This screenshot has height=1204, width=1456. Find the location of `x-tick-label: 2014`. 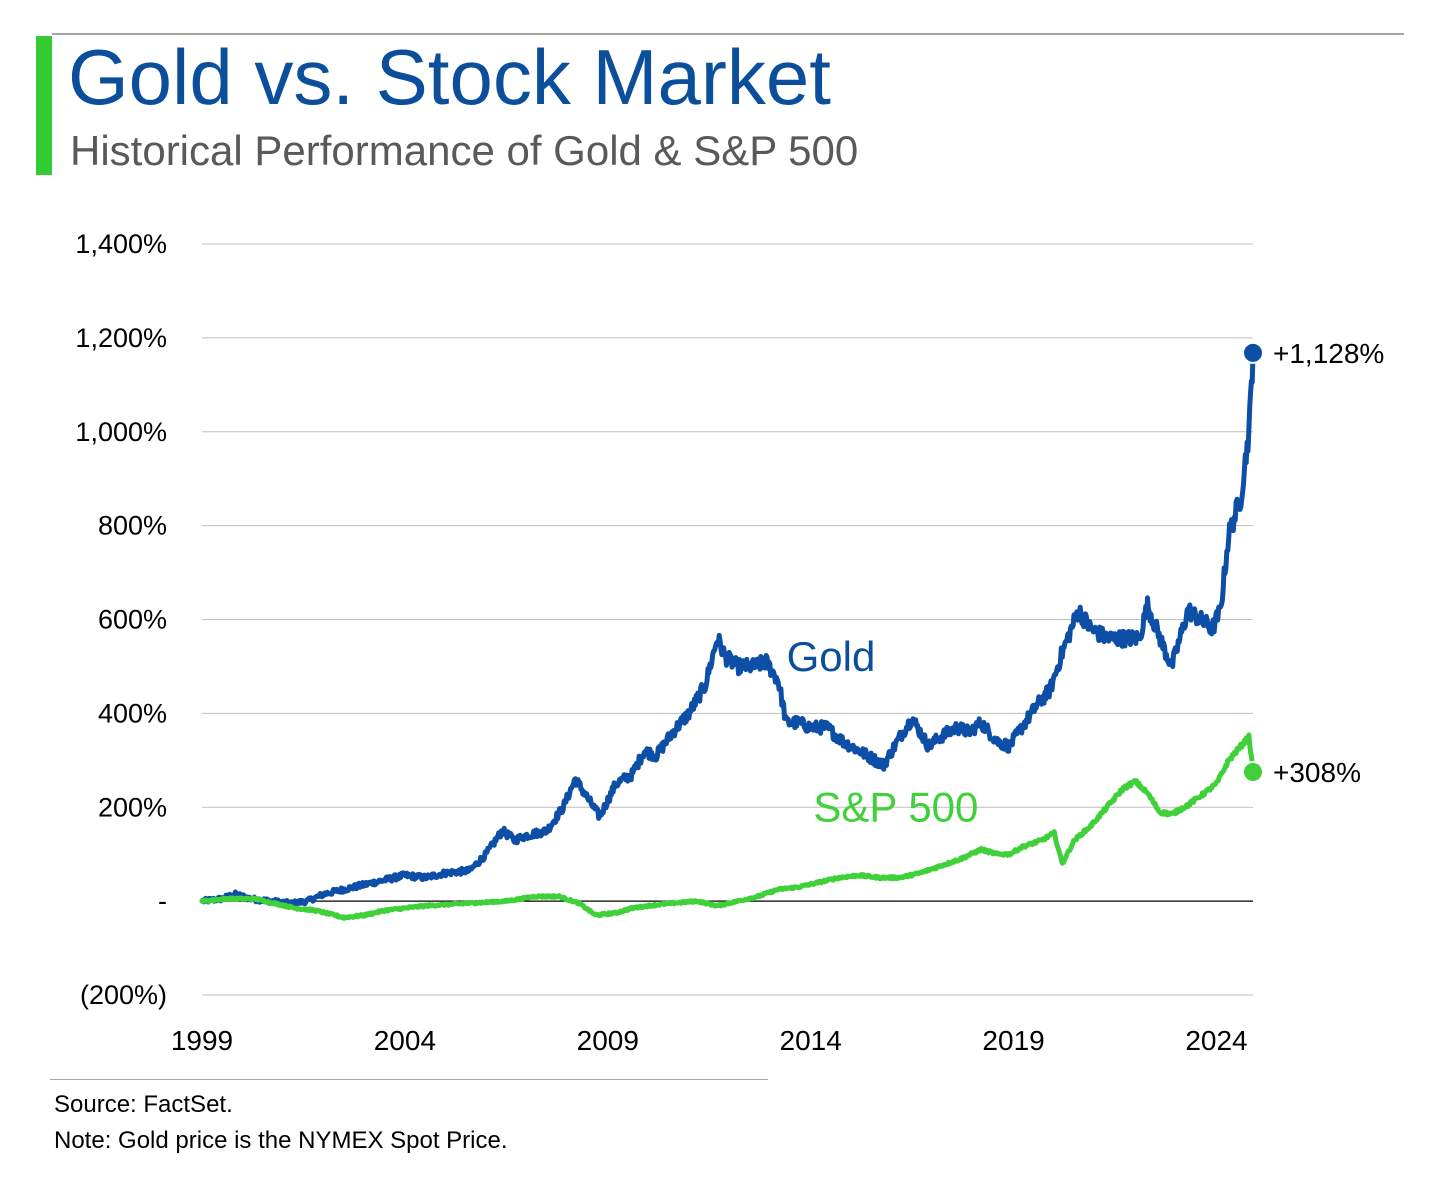

x-tick-label: 2014 is located at coordinates (811, 1040).